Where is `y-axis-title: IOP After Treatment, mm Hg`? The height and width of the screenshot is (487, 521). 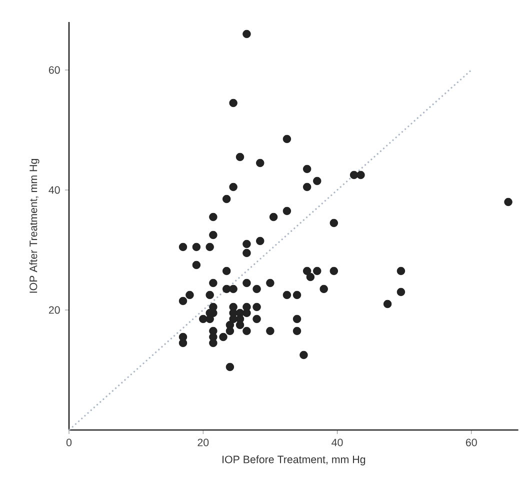
y-axis-title: IOP After Treatment, mm Hg is located at coordinates (34, 226).